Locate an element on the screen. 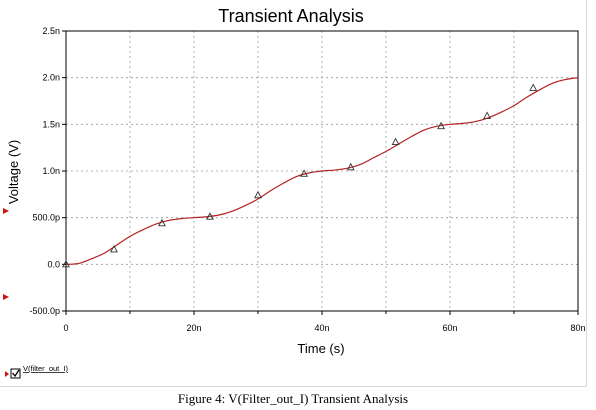 This screenshot has width=596, height=410. x-tick-label: 40n is located at coordinates (321, 328).